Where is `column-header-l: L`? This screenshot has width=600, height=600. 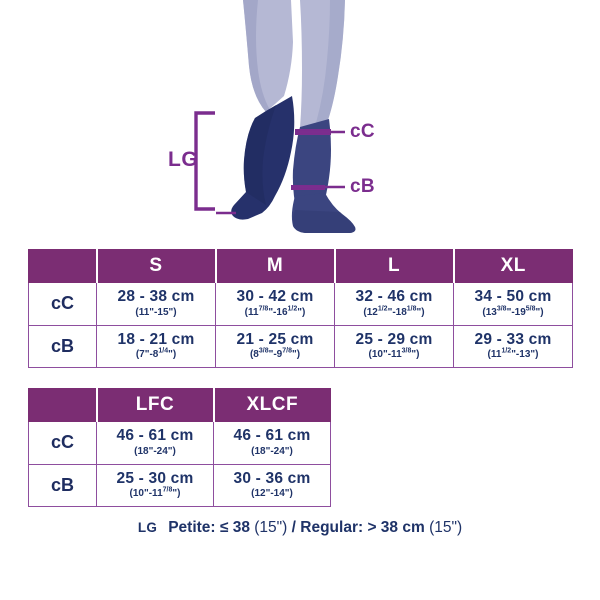
column-header-l: L is located at coordinates (394, 266).